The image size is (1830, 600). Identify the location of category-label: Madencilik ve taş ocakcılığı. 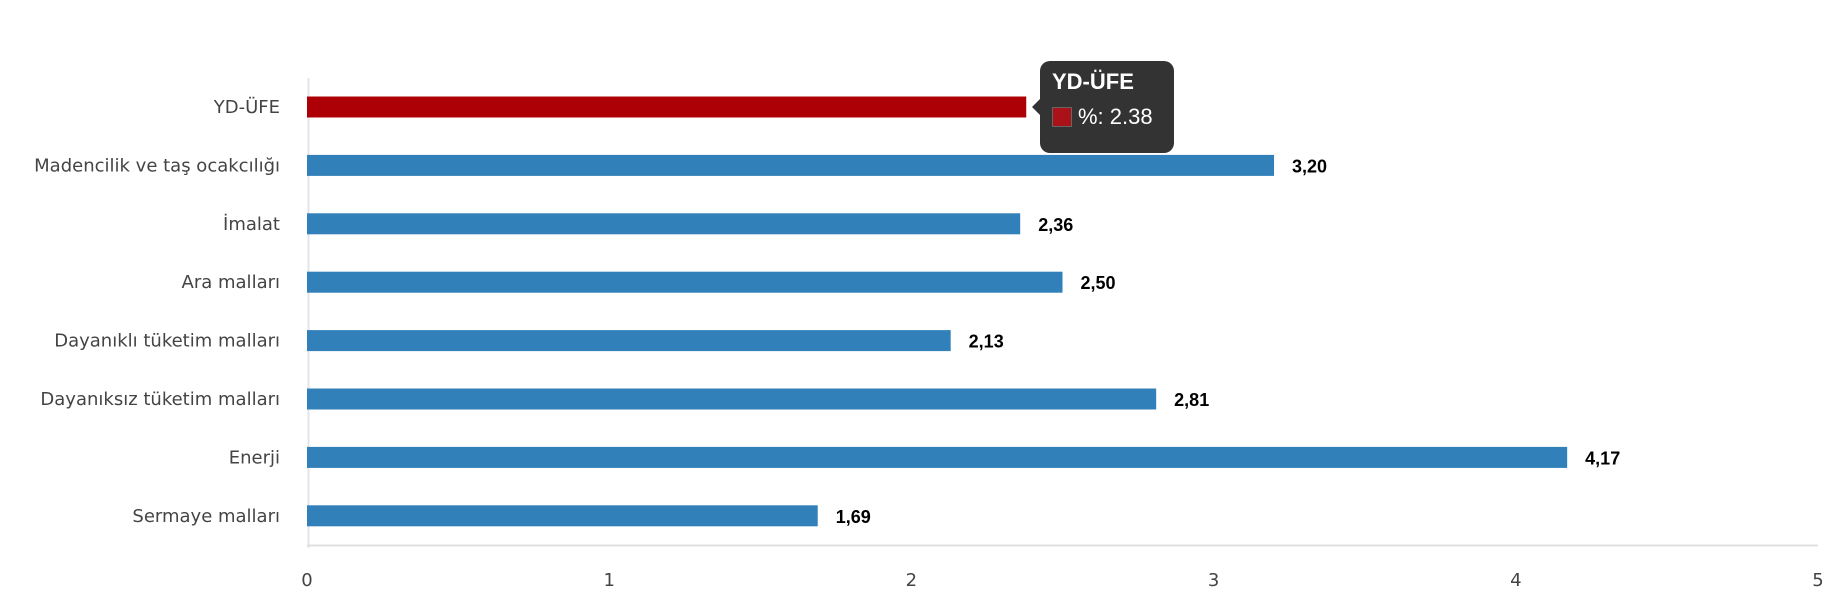
(157, 165).